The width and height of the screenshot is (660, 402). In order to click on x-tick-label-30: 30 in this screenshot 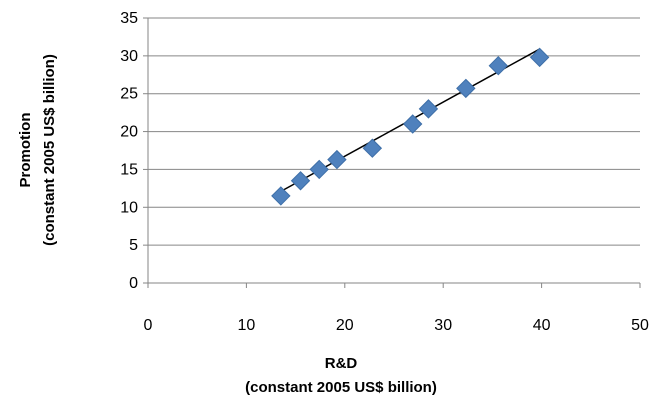, I will do `click(443, 325)`.